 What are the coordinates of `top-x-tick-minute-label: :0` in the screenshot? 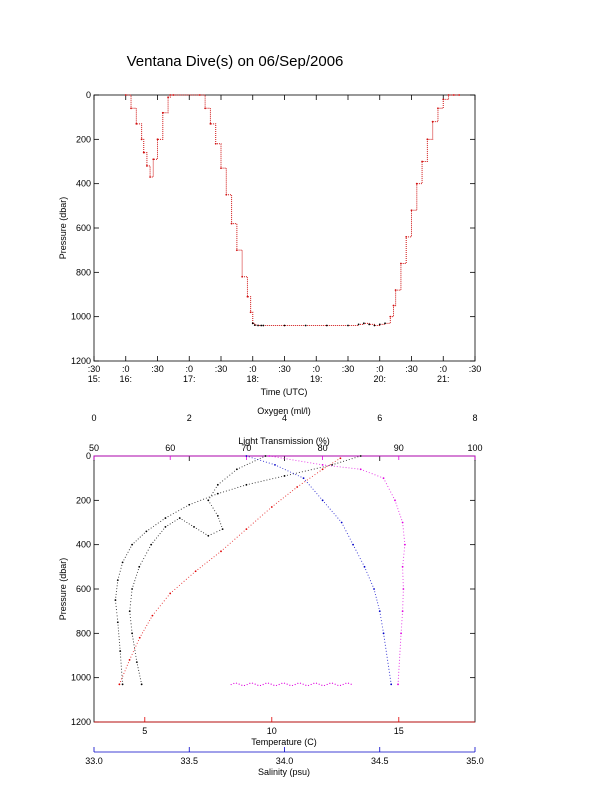 It's located at (126, 369).